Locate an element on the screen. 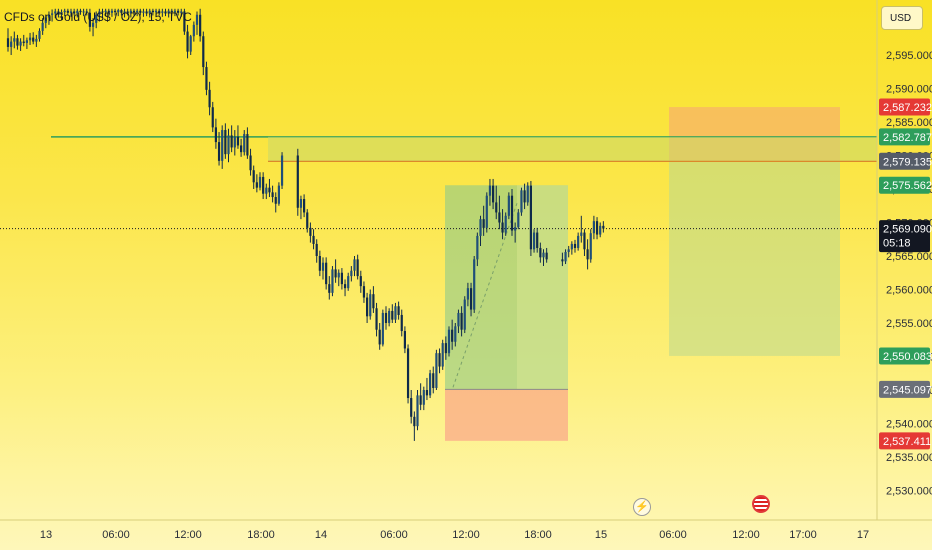 The image size is (932, 550). short-target-zone is located at coordinates (754, 258).